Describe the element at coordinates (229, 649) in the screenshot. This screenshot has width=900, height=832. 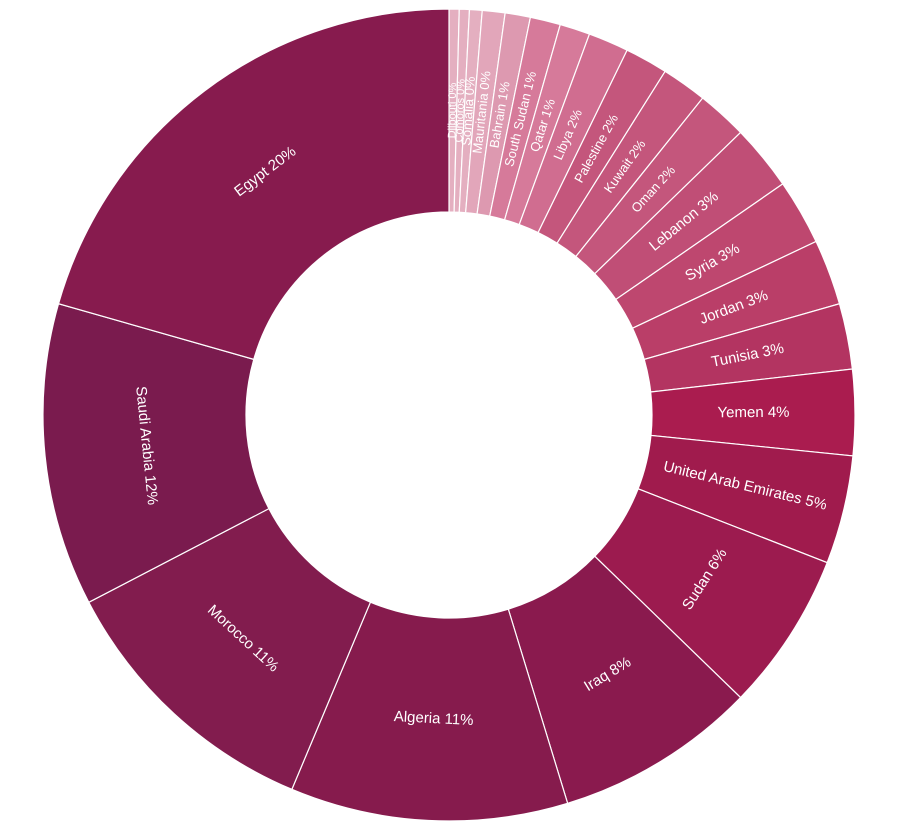
I see `slice-morocco` at that location.